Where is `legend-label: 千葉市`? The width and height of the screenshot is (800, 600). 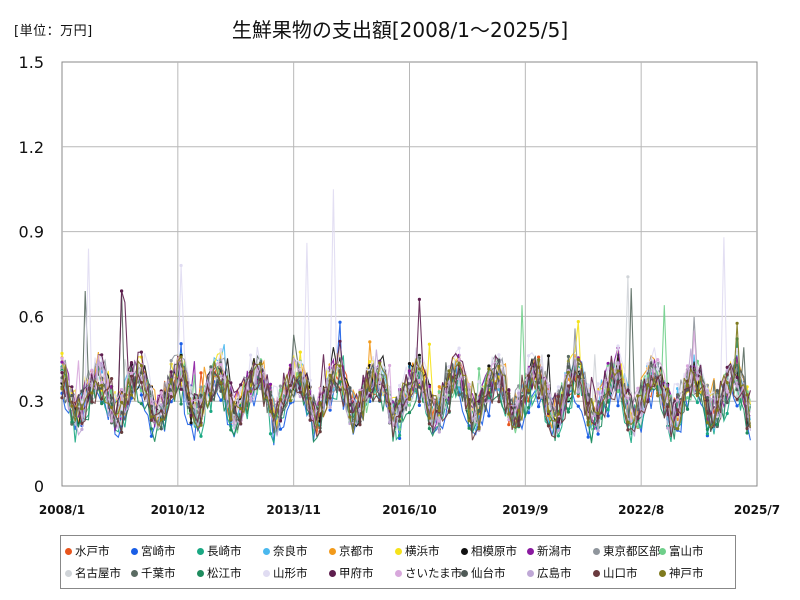 legend-label: 千葉市 is located at coordinates (158, 573).